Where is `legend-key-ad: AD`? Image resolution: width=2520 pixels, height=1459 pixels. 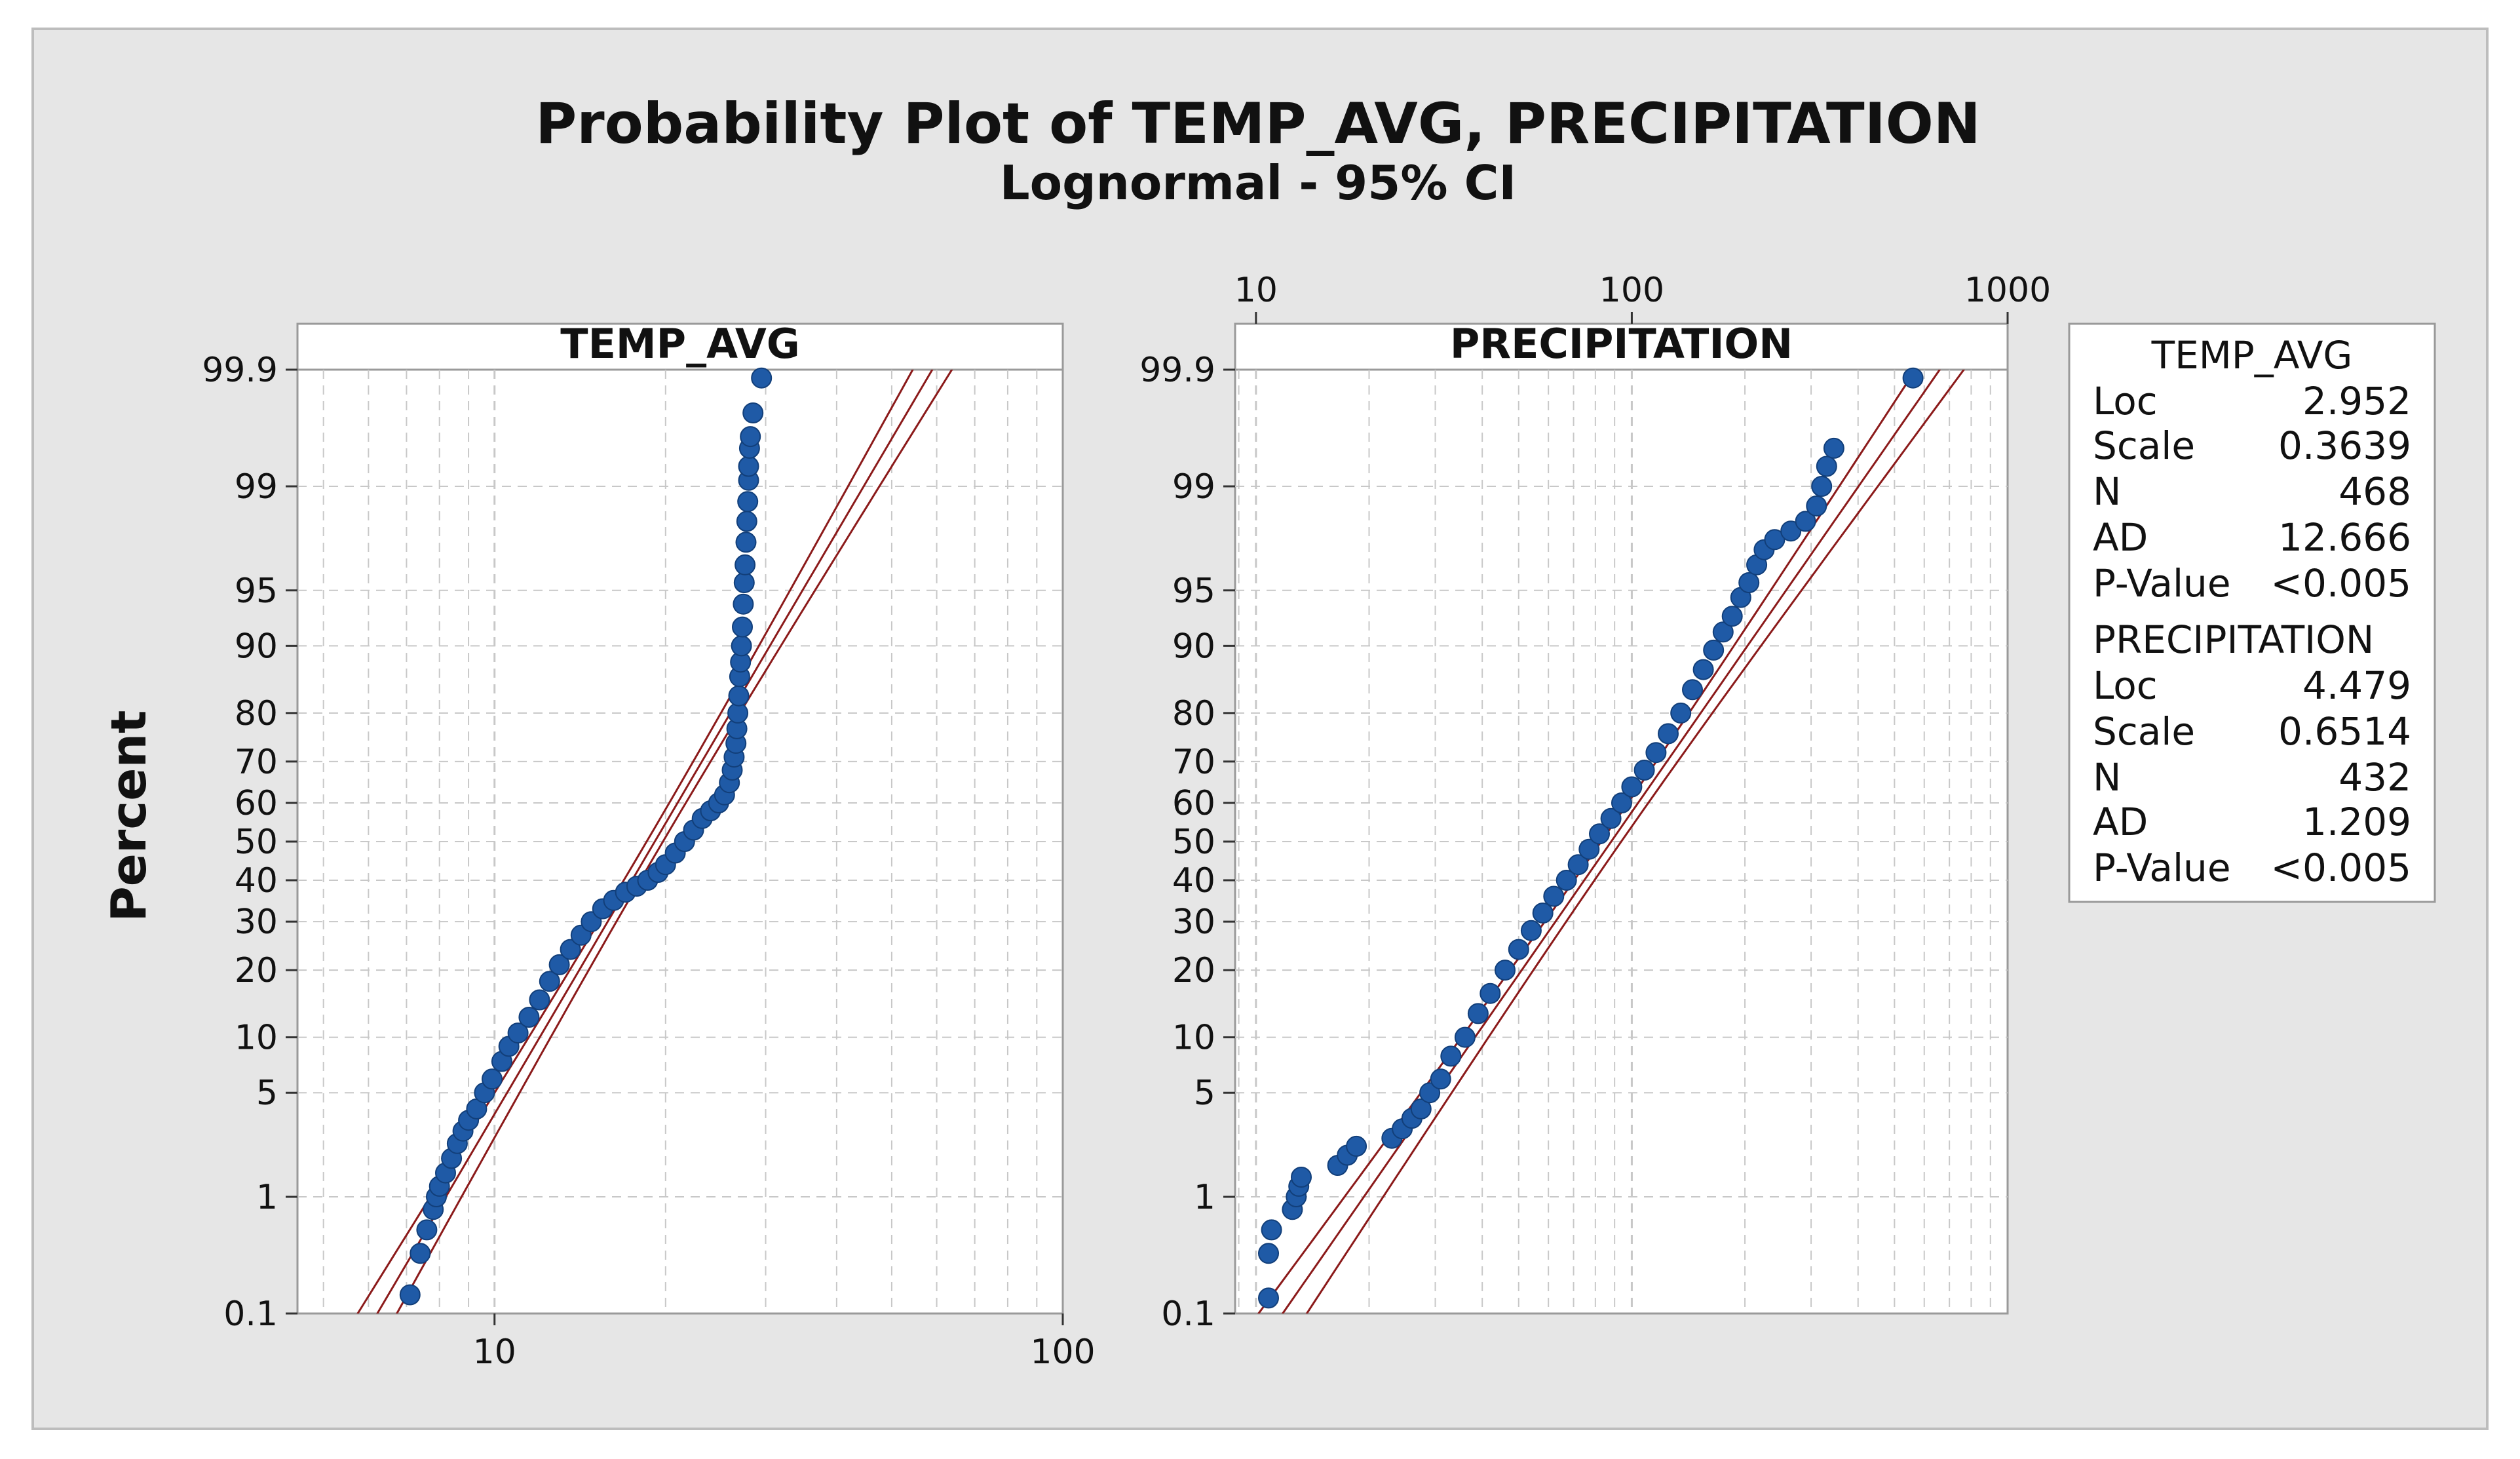 legend-key-ad: AD is located at coordinates (2120, 822).